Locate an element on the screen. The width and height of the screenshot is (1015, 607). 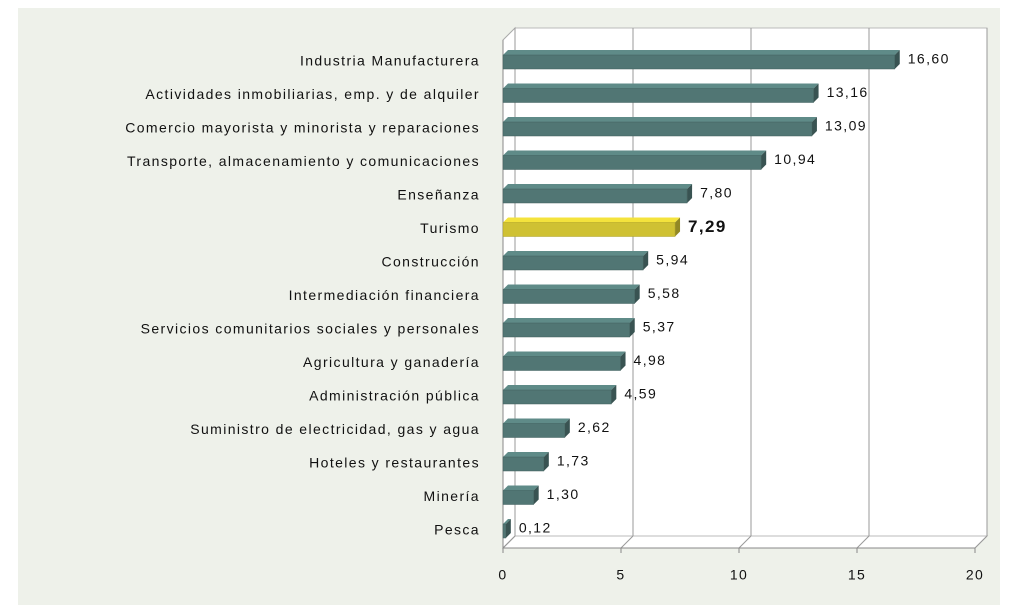
category-label: Minería is located at coordinates (452, 496).